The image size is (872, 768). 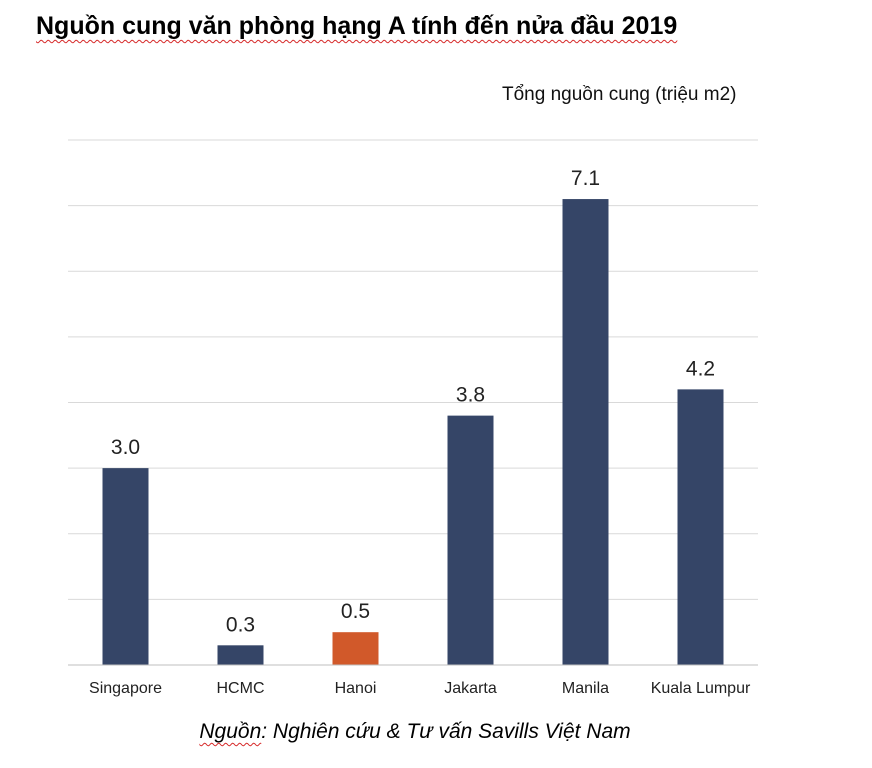 What do you see at coordinates (585, 688) in the screenshot?
I see `category-label: Manila` at bounding box center [585, 688].